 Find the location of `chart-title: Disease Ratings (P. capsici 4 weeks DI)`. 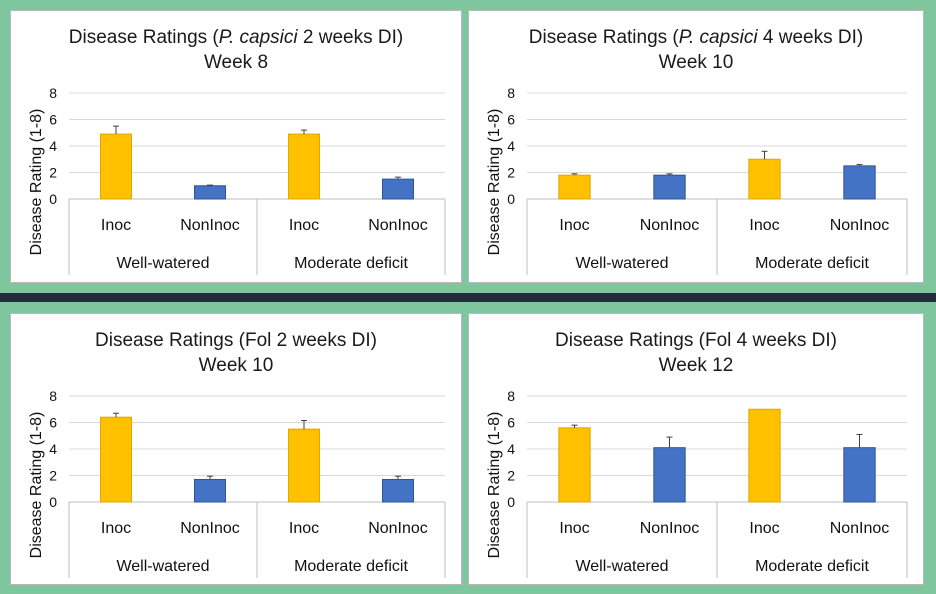

chart-title: Disease Ratings (P. capsici 4 weeks DI) is located at coordinates (696, 37).